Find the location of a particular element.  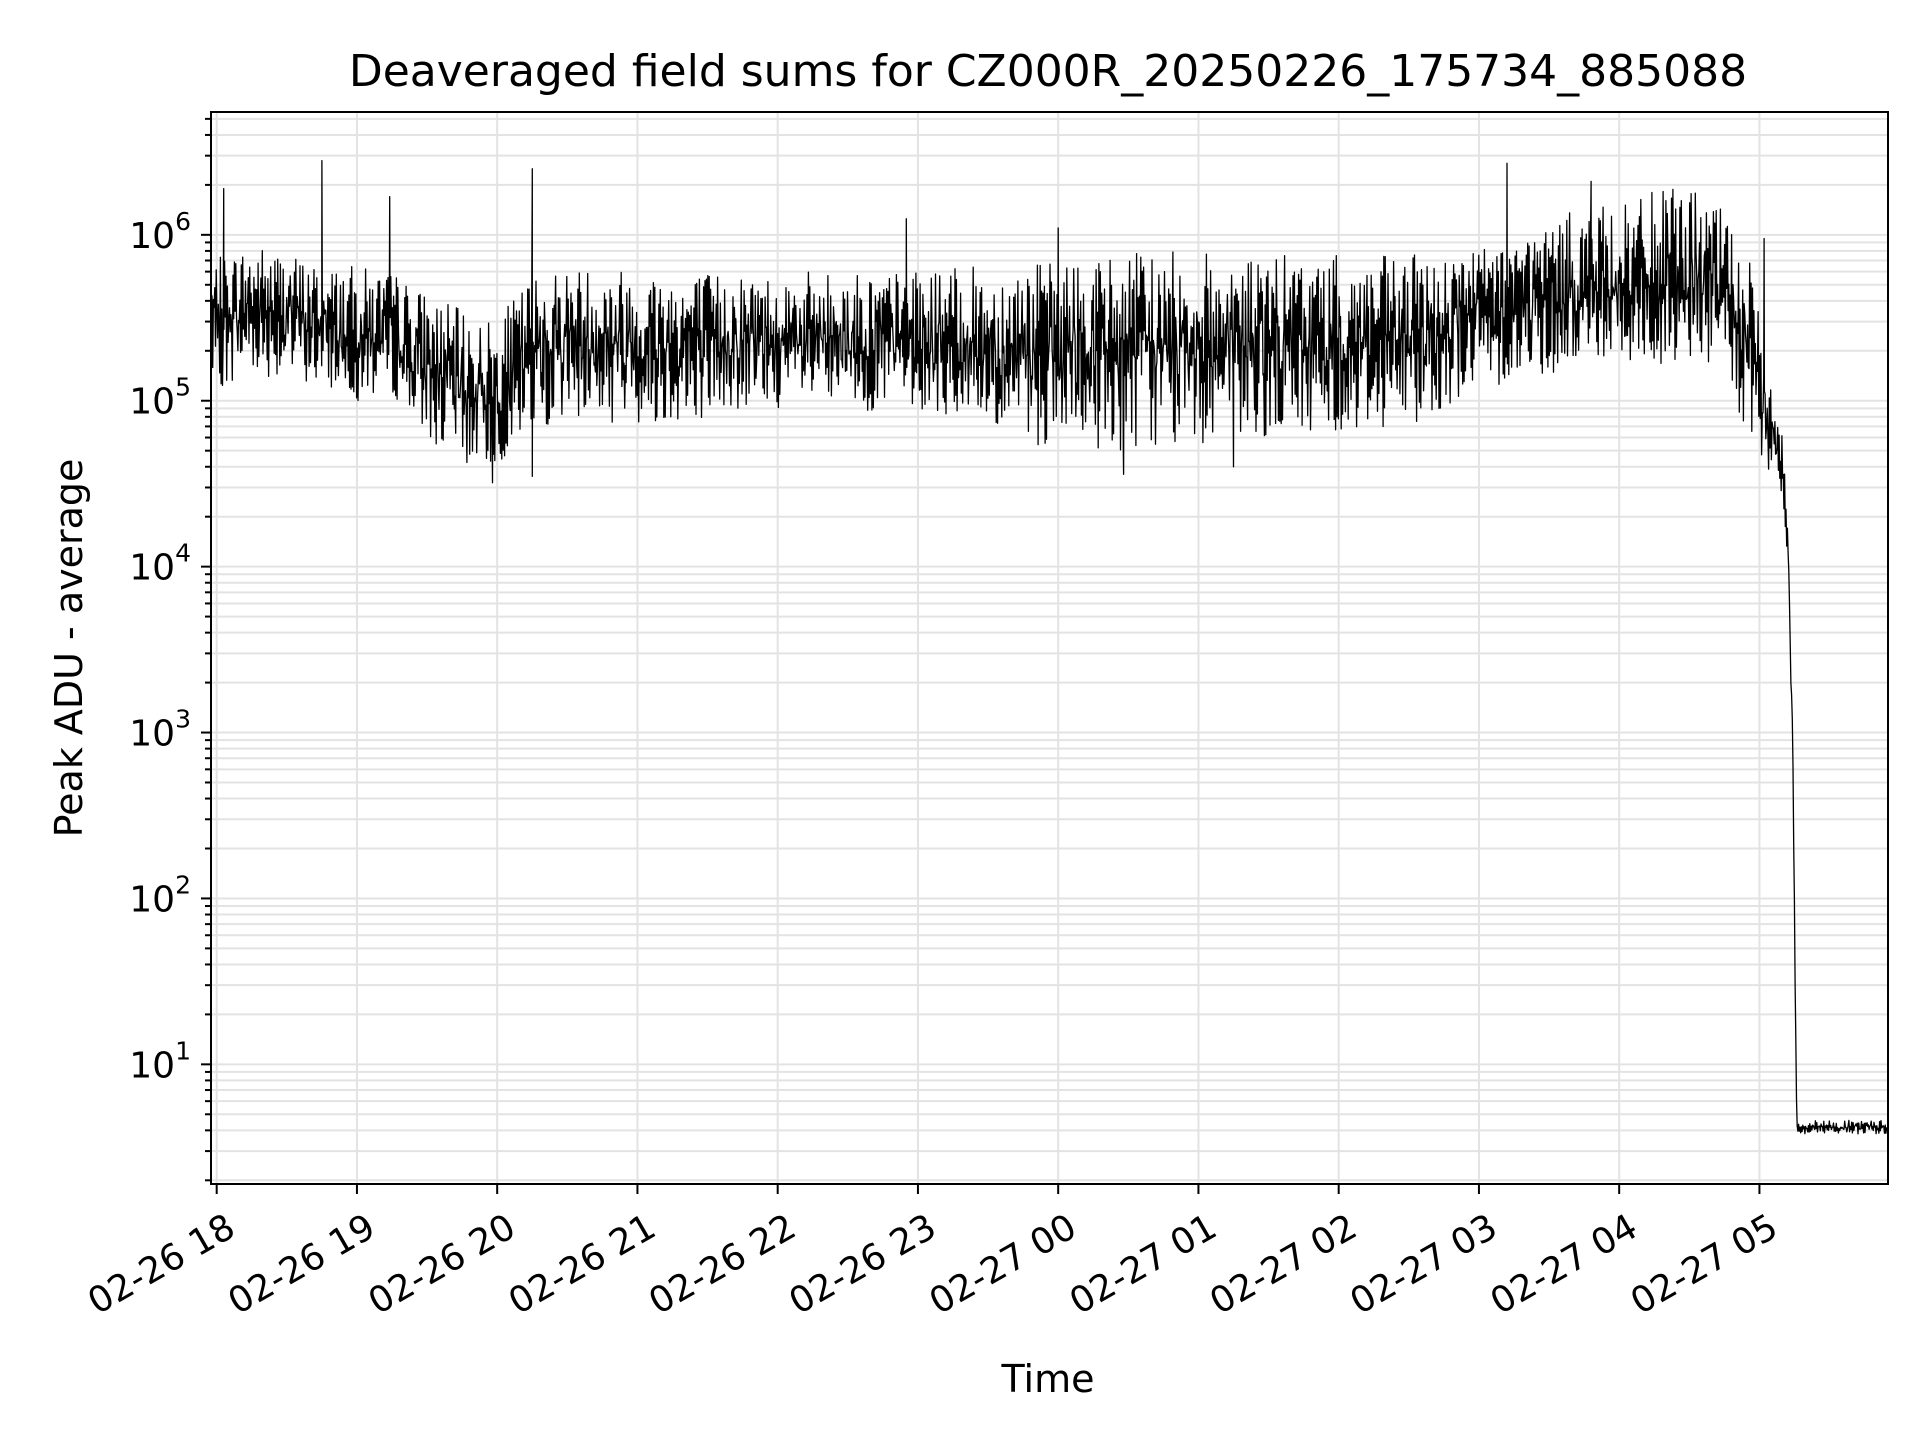

y-tick-exponent: 6 is located at coordinates (183, 221).